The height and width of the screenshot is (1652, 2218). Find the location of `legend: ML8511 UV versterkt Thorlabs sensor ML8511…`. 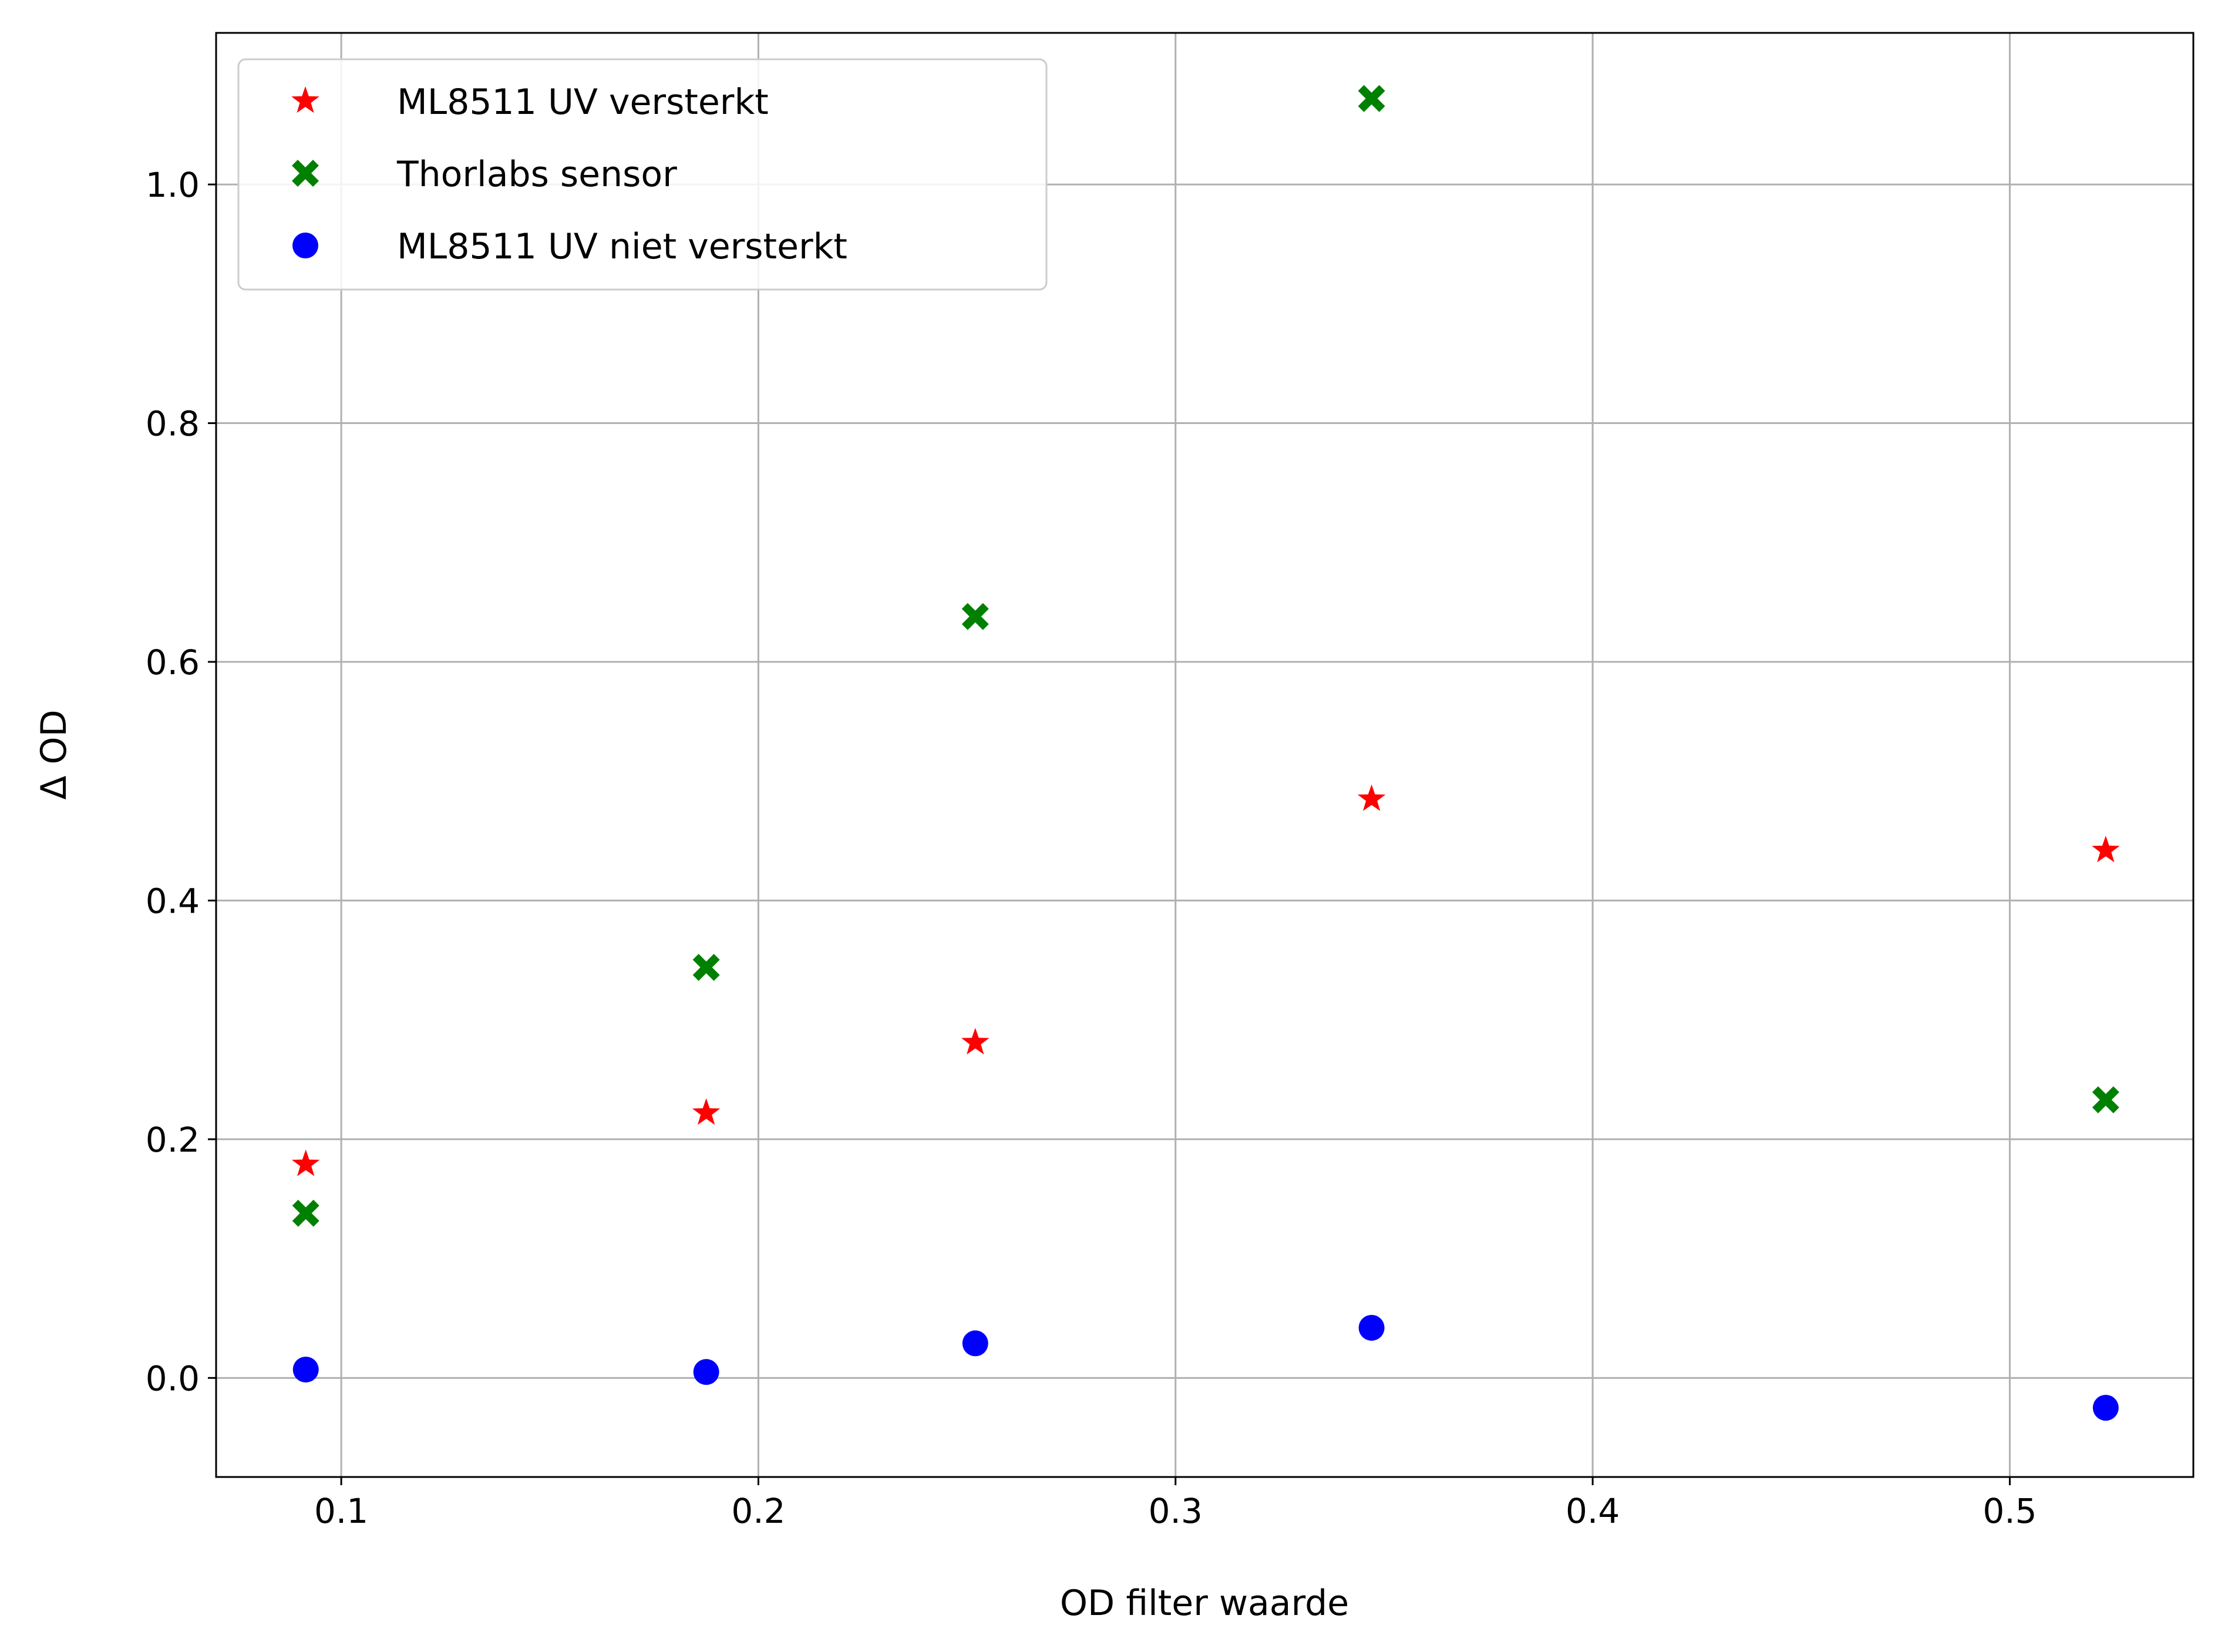

legend: ML8511 UV versterkt Thorlabs sensor ML8511… is located at coordinates (643, 175).